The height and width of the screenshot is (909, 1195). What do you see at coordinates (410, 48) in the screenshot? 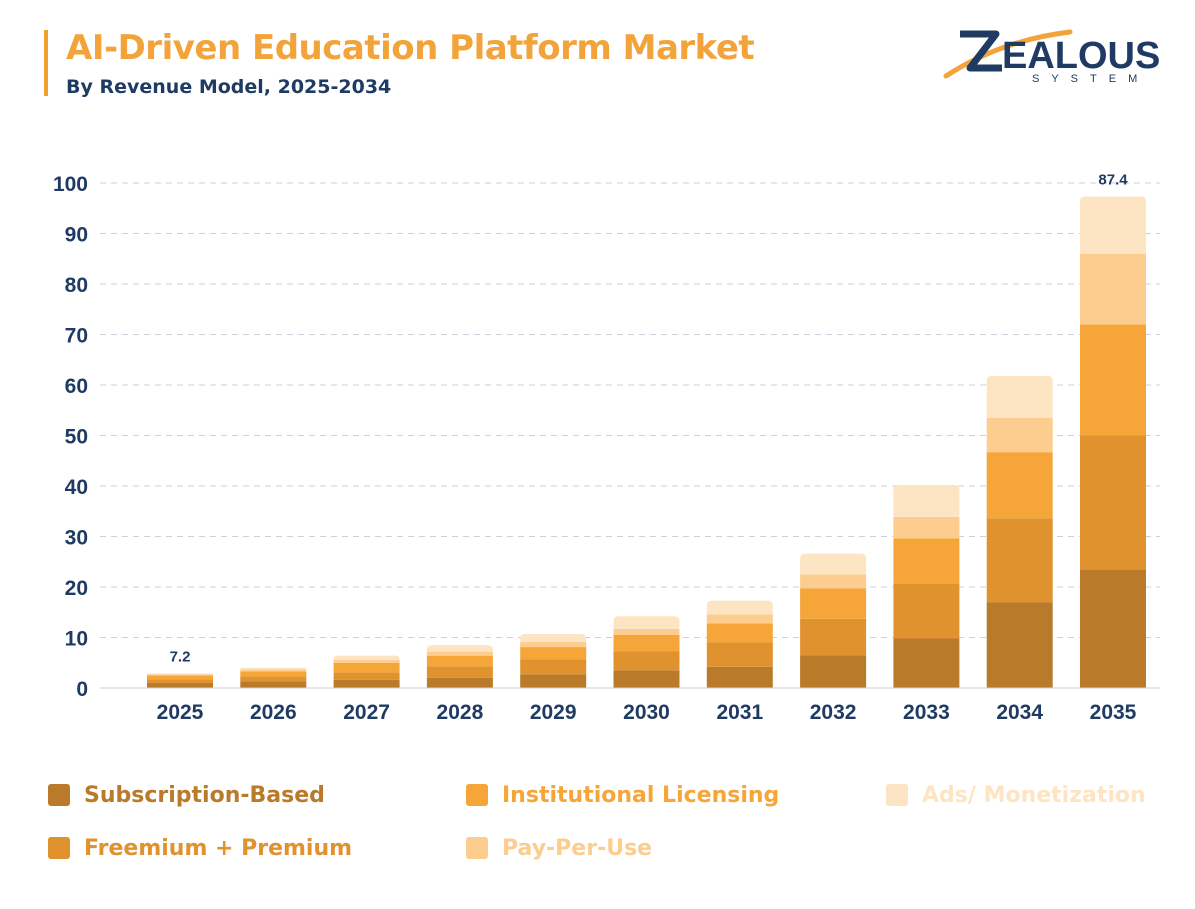
I see `chart-title: AI-Driven Education Platform Market` at bounding box center [410, 48].